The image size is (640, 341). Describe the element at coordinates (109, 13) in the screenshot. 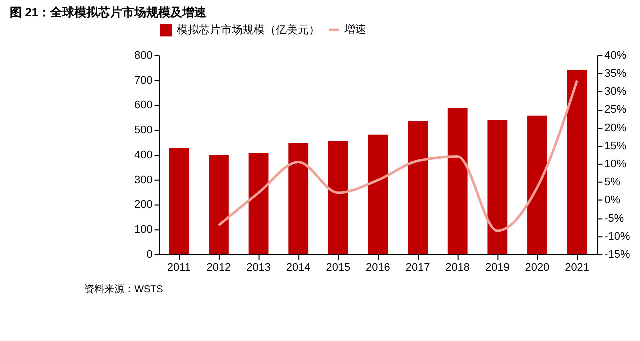

I see `chart-title: 图 21：全球模拟芯片市场规模及增速` at that location.